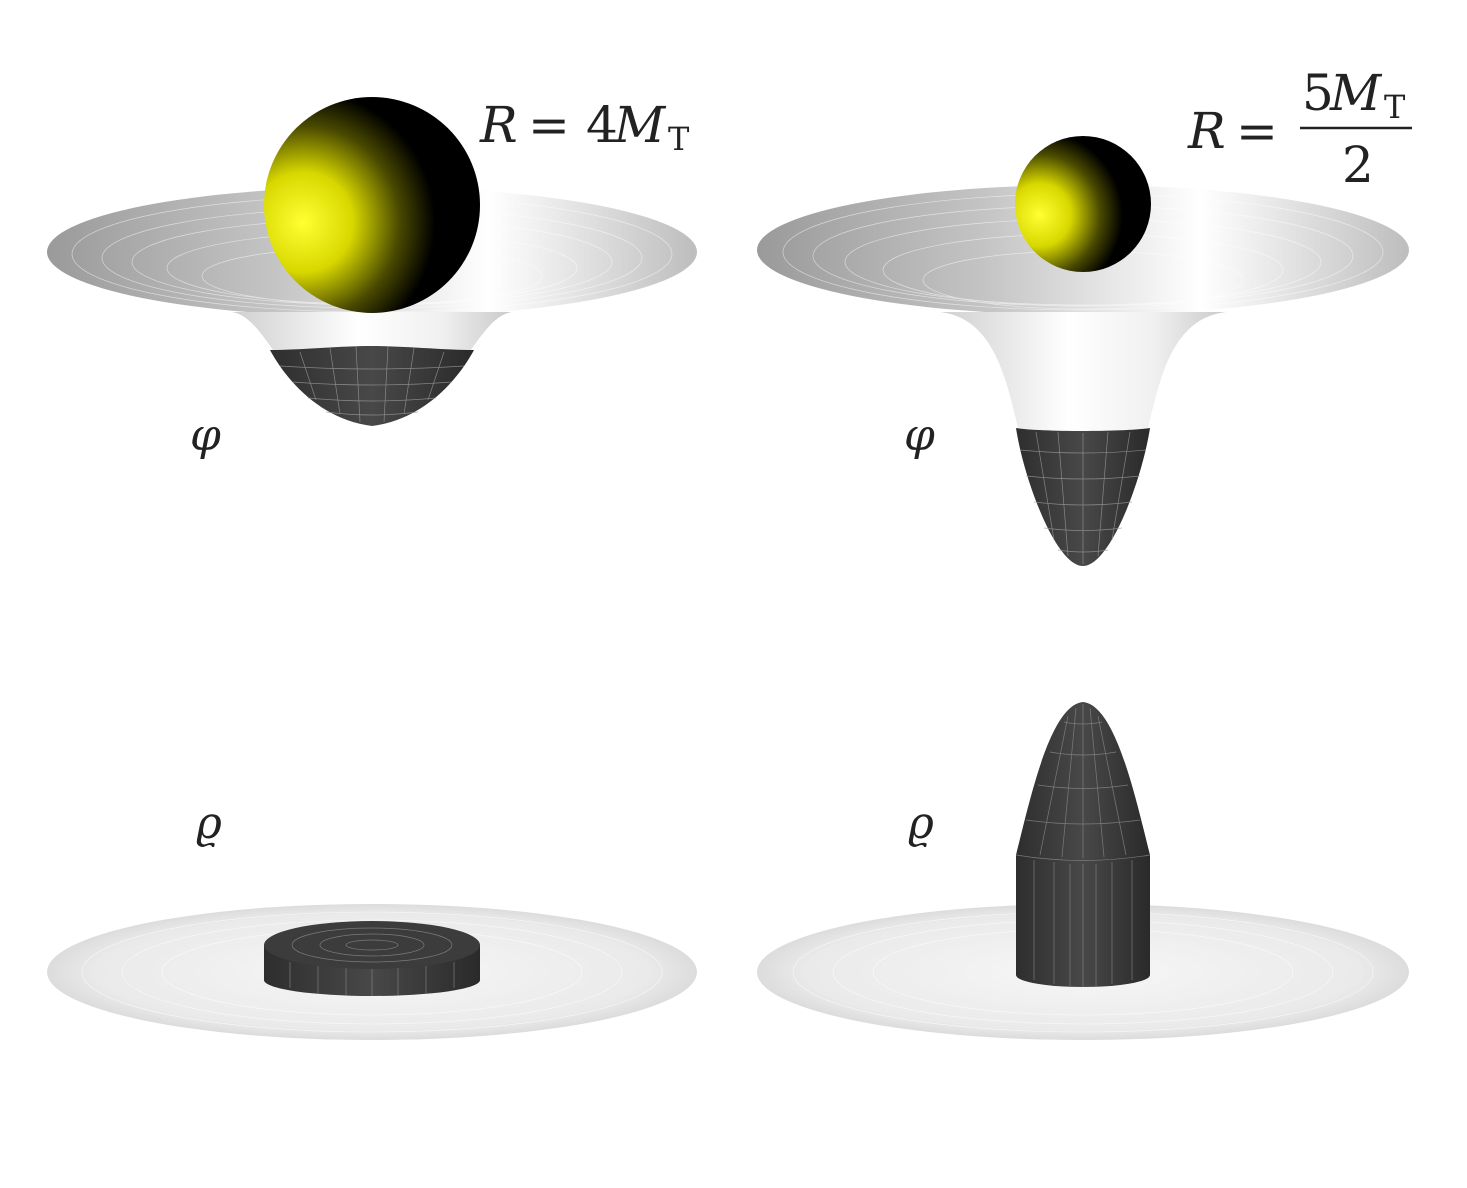 The height and width of the screenshot is (1188, 1467). I want to click on radius-label-left: R = 4 M T, so click(584, 127).